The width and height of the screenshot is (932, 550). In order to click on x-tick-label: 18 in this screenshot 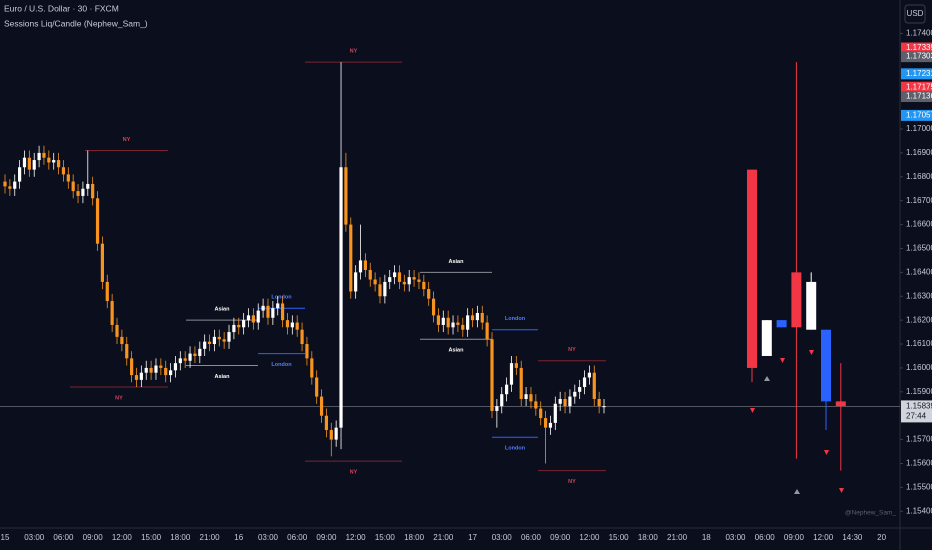, I will do `click(706, 537)`.